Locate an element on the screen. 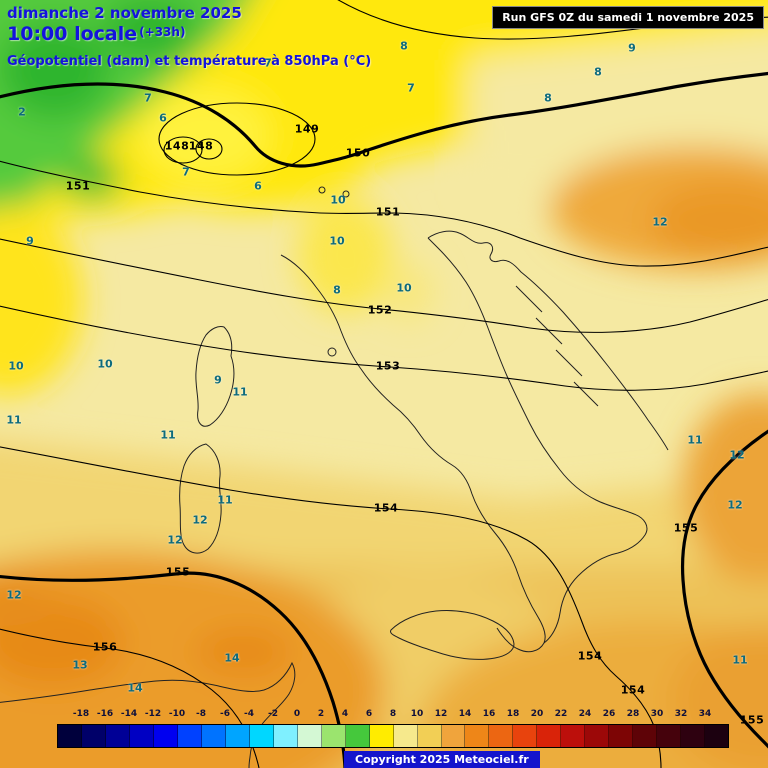  colorbar-tick: -6 is located at coordinates (225, 714).